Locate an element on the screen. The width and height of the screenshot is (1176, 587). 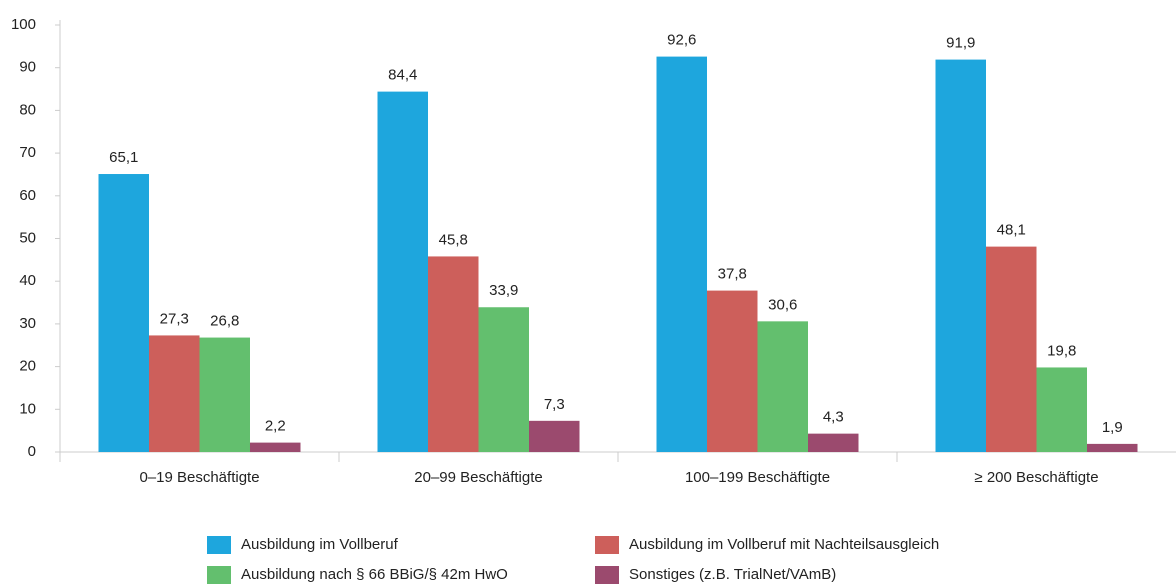
y-tick-label: 90 is located at coordinates (27, 67).